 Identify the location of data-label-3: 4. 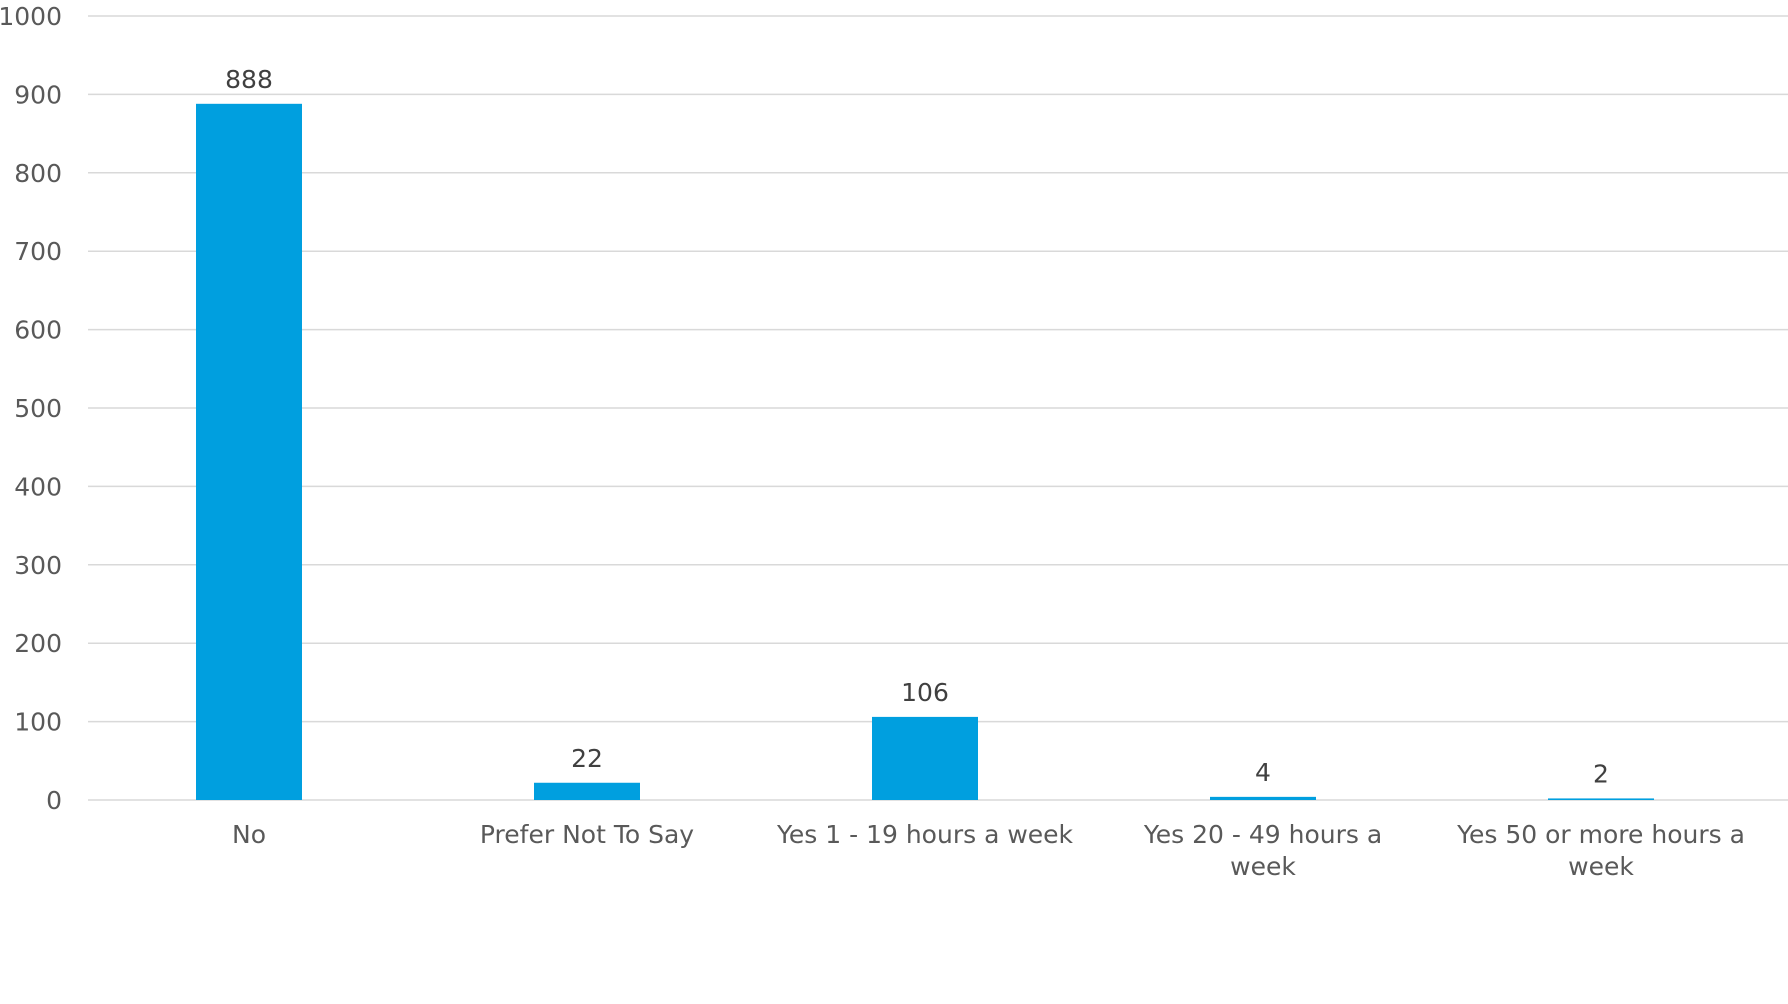
(1263, 772).